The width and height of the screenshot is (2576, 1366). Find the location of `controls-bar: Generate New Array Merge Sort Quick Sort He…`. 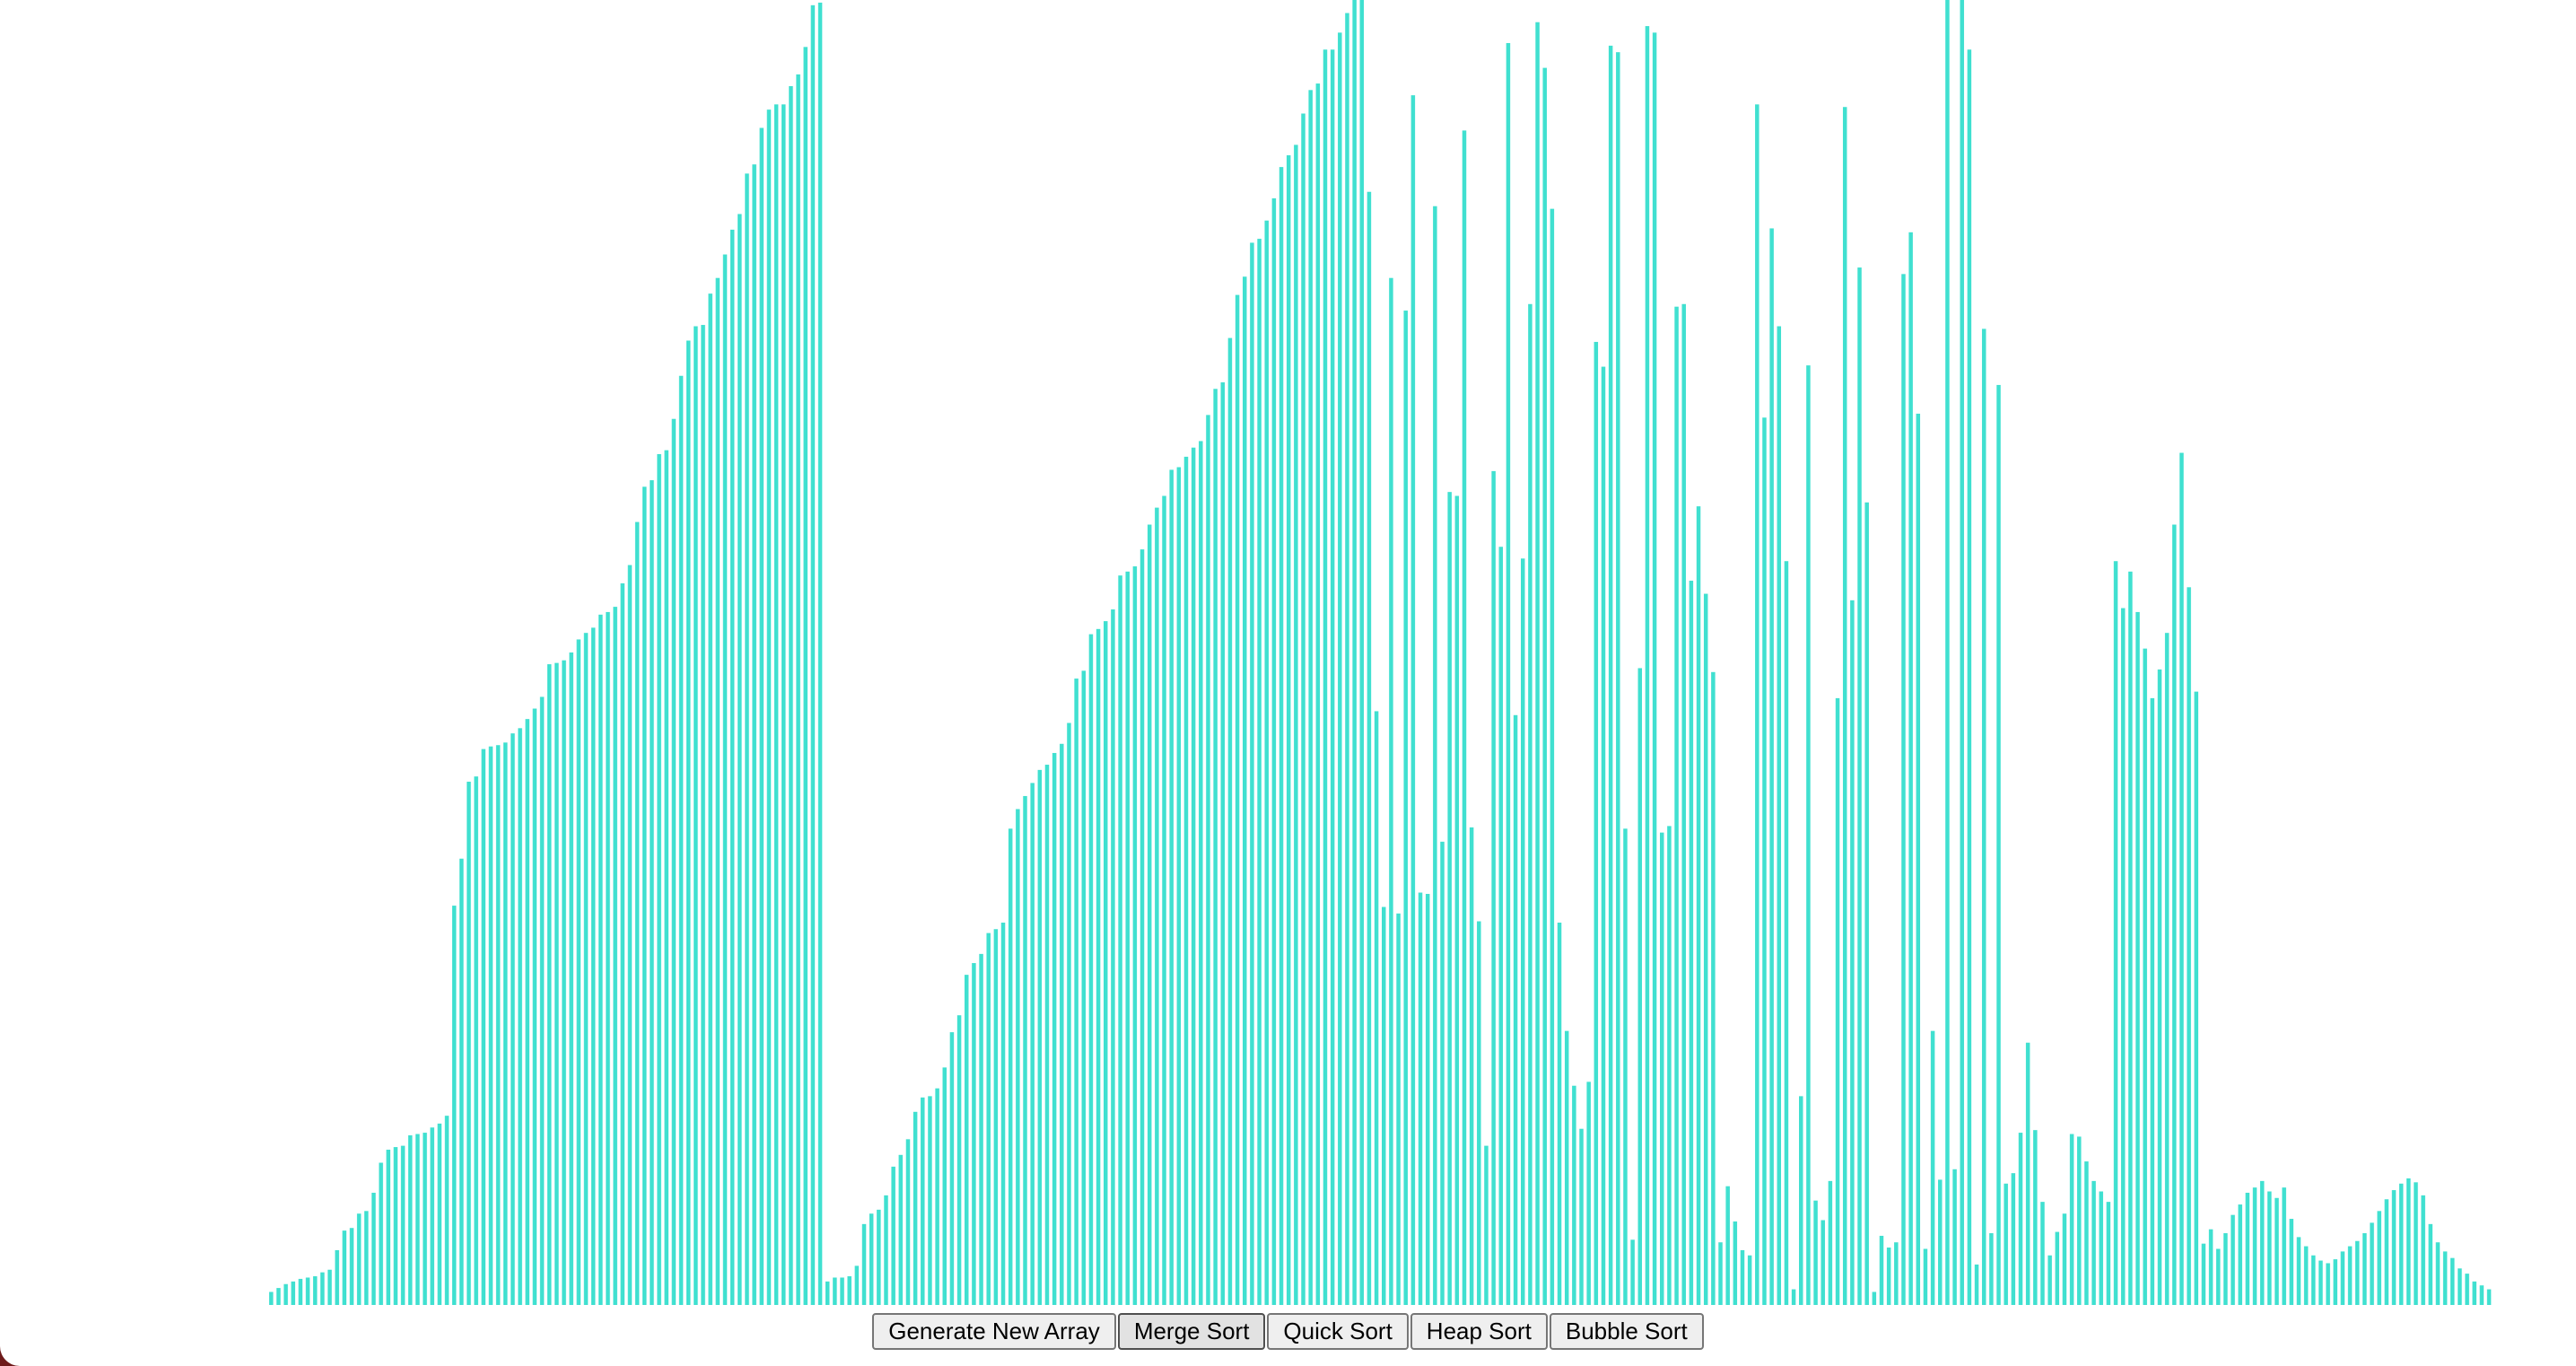

controls-bar: Generate New Array Merge Sort Quick Sort He… is located at coordinates (1288, 1331).